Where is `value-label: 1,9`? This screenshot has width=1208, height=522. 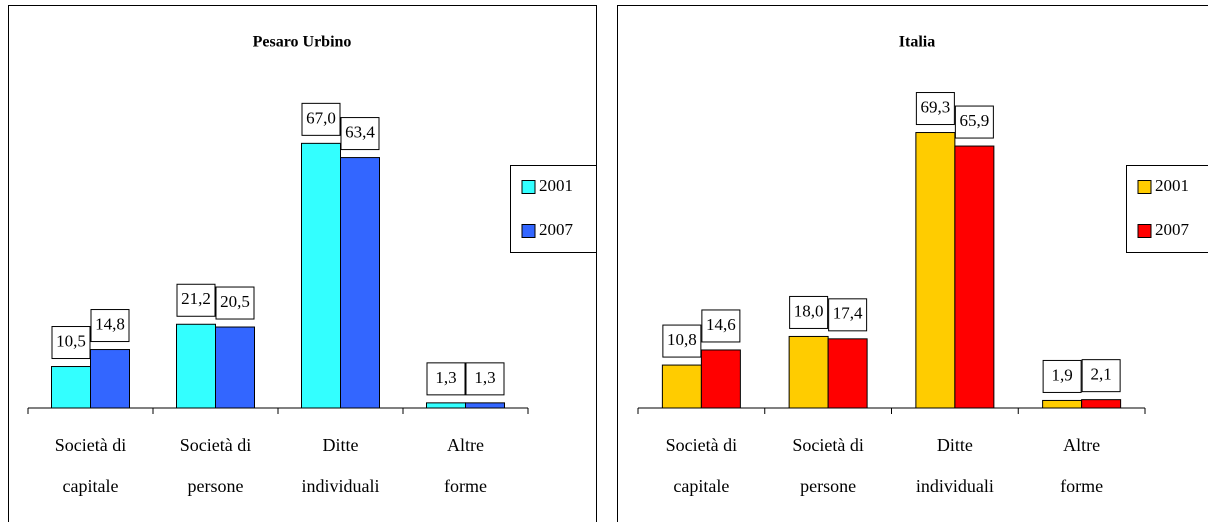 value-label: 1,9 is located at coordinates (1062, 374).